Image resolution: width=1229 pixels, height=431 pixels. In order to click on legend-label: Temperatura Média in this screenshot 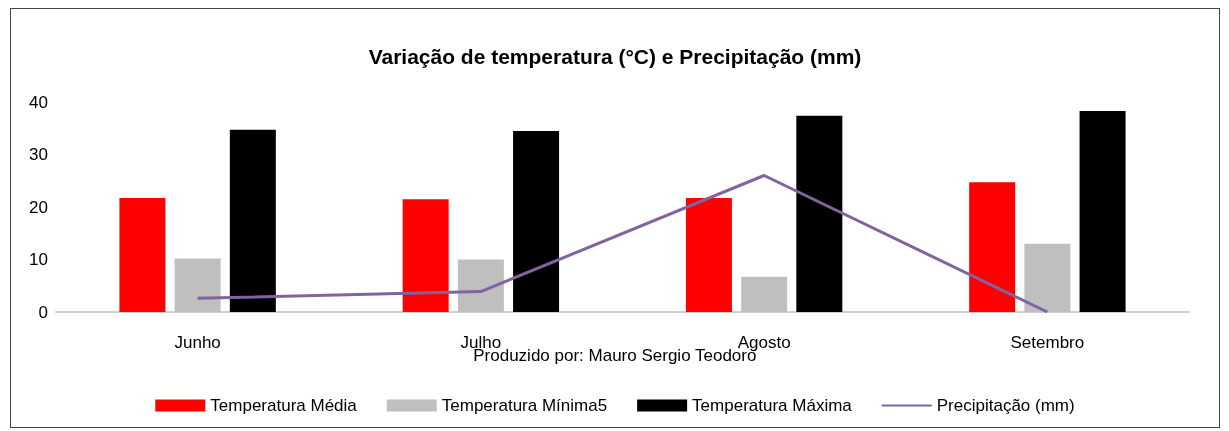, I will do `click(284, 405)`.